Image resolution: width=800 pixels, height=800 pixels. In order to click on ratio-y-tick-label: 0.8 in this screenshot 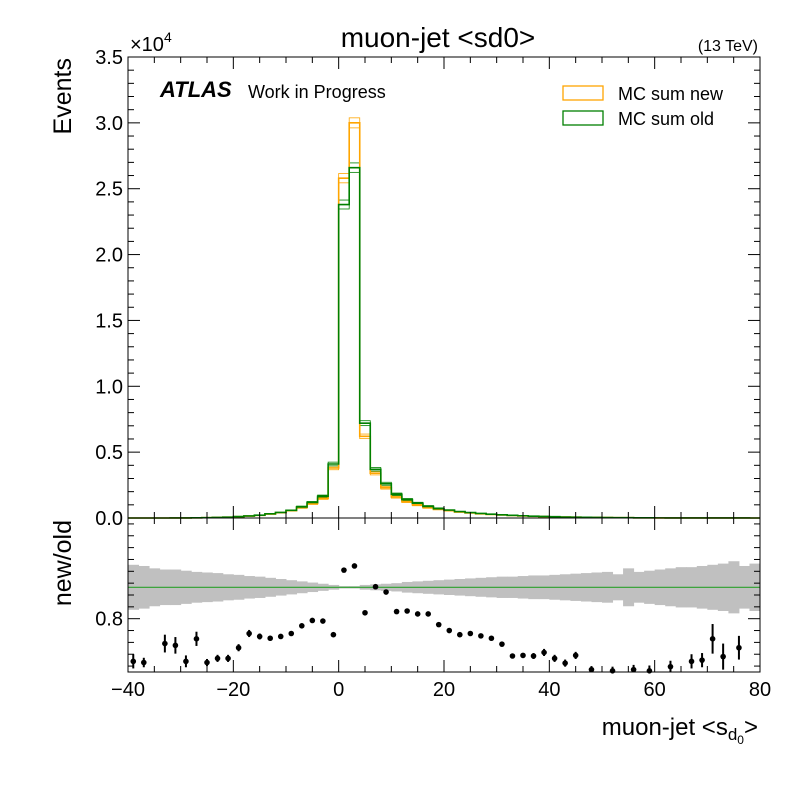, I will do `click(109, 620)`.